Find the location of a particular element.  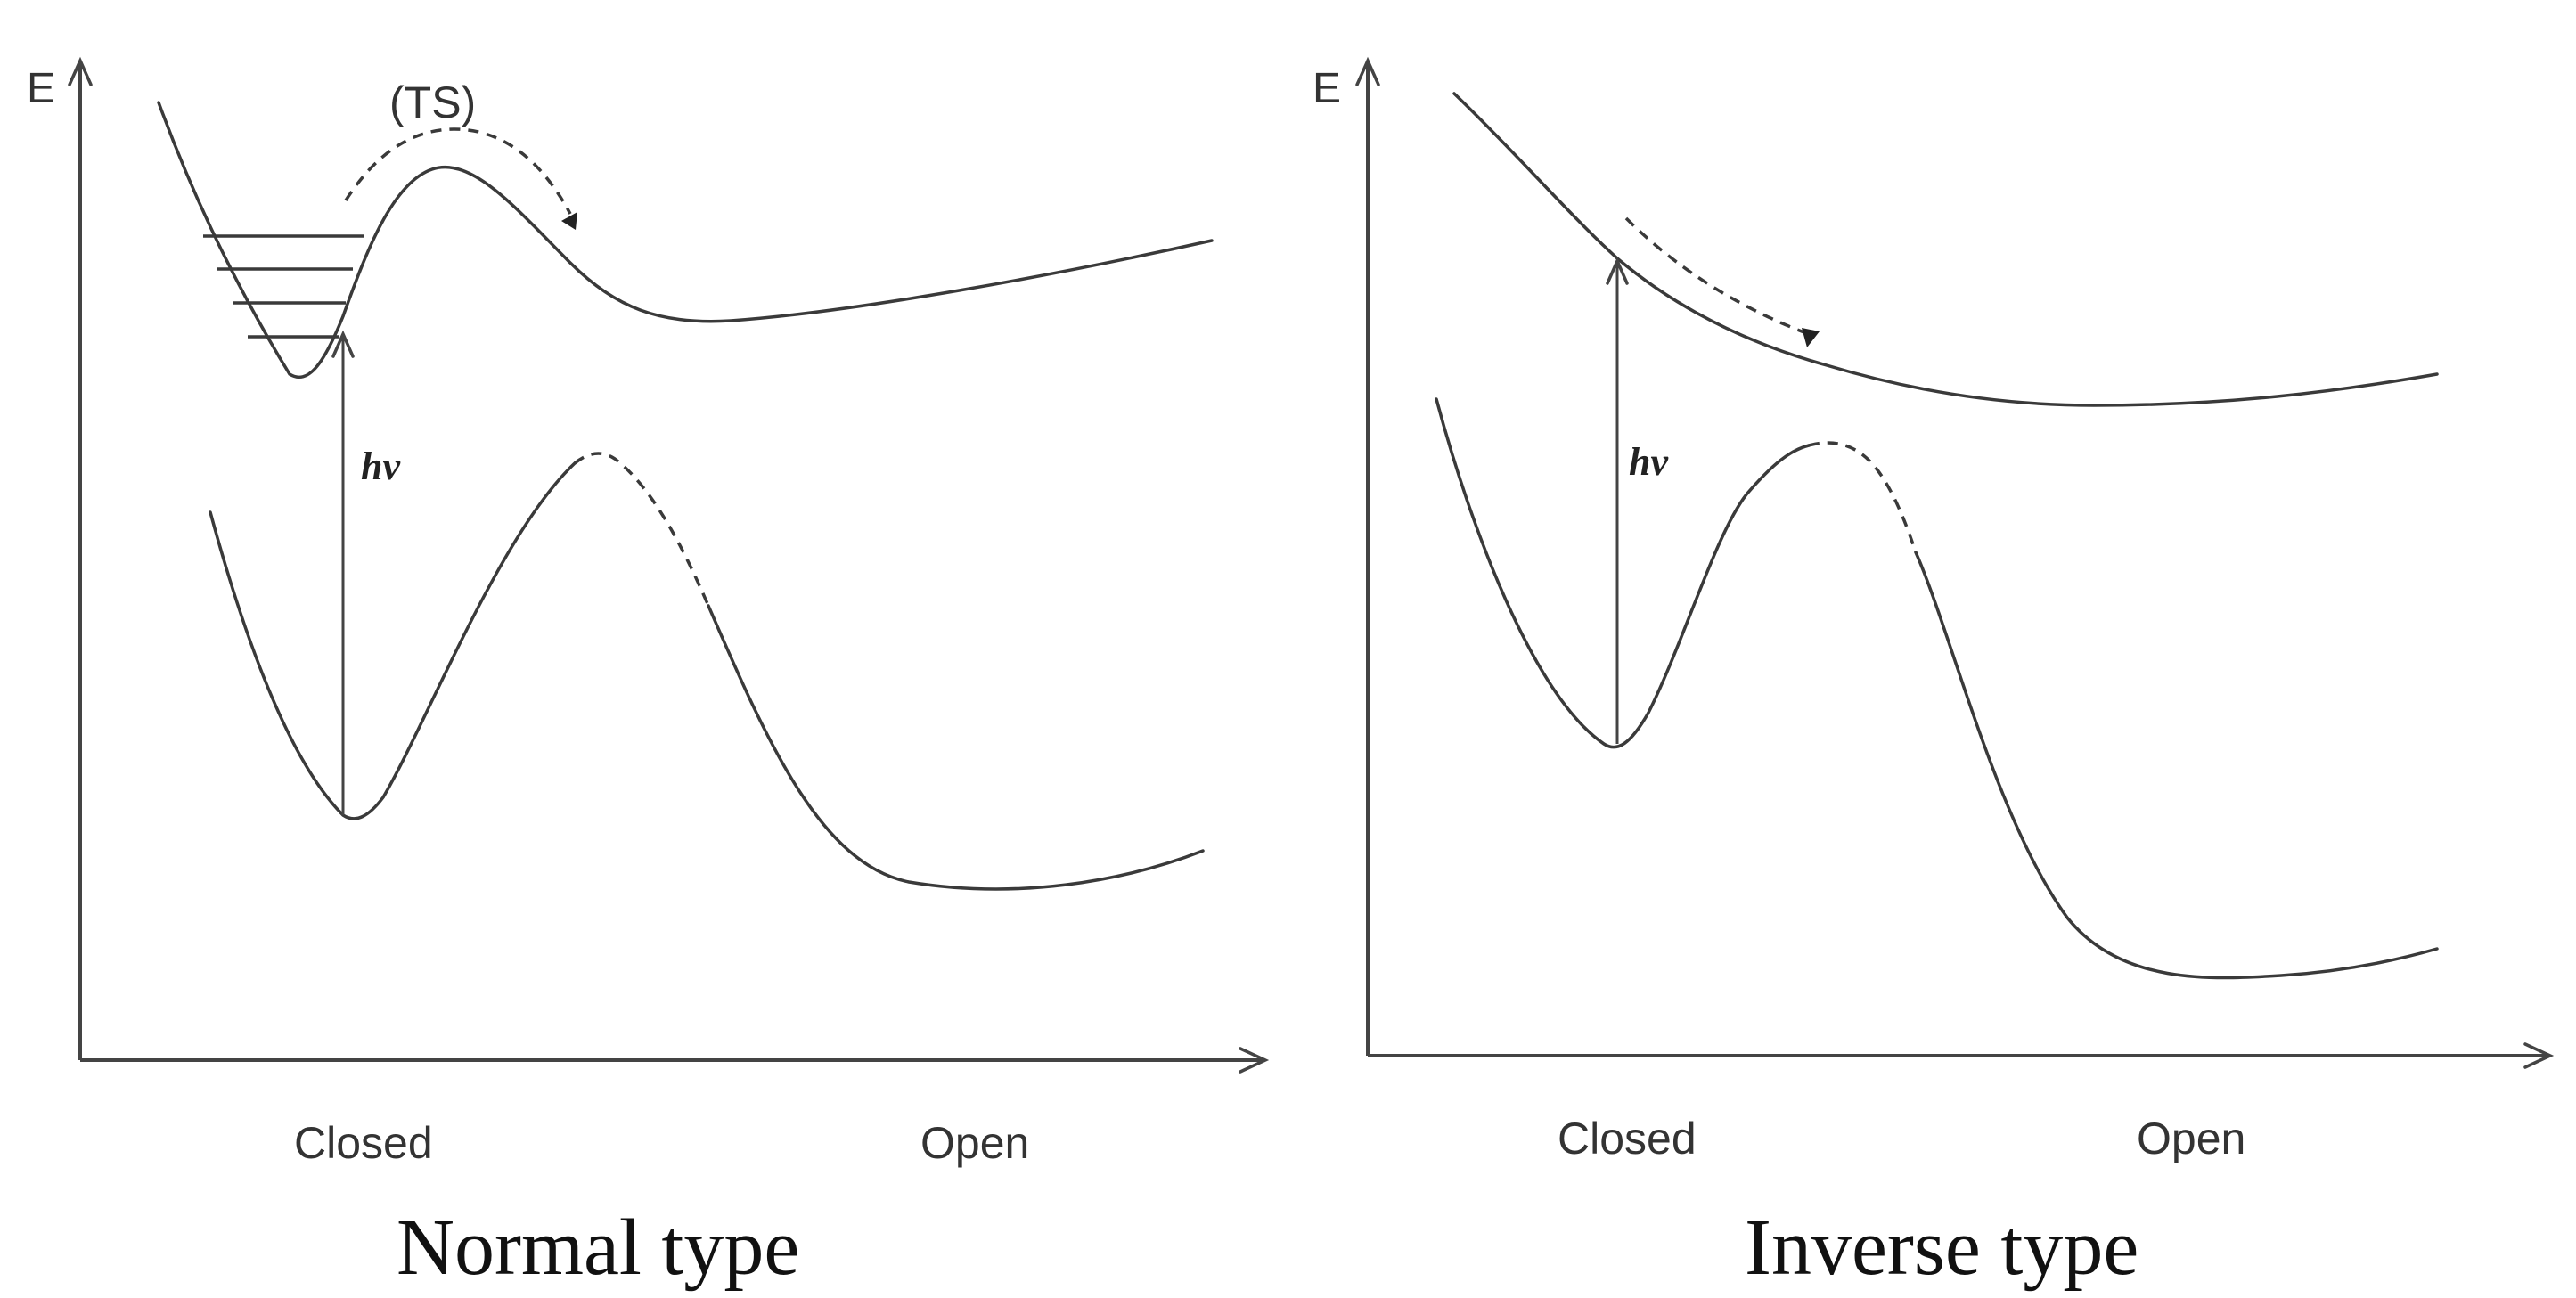

ts-label: (TS) is located at coordinates (432, 102).